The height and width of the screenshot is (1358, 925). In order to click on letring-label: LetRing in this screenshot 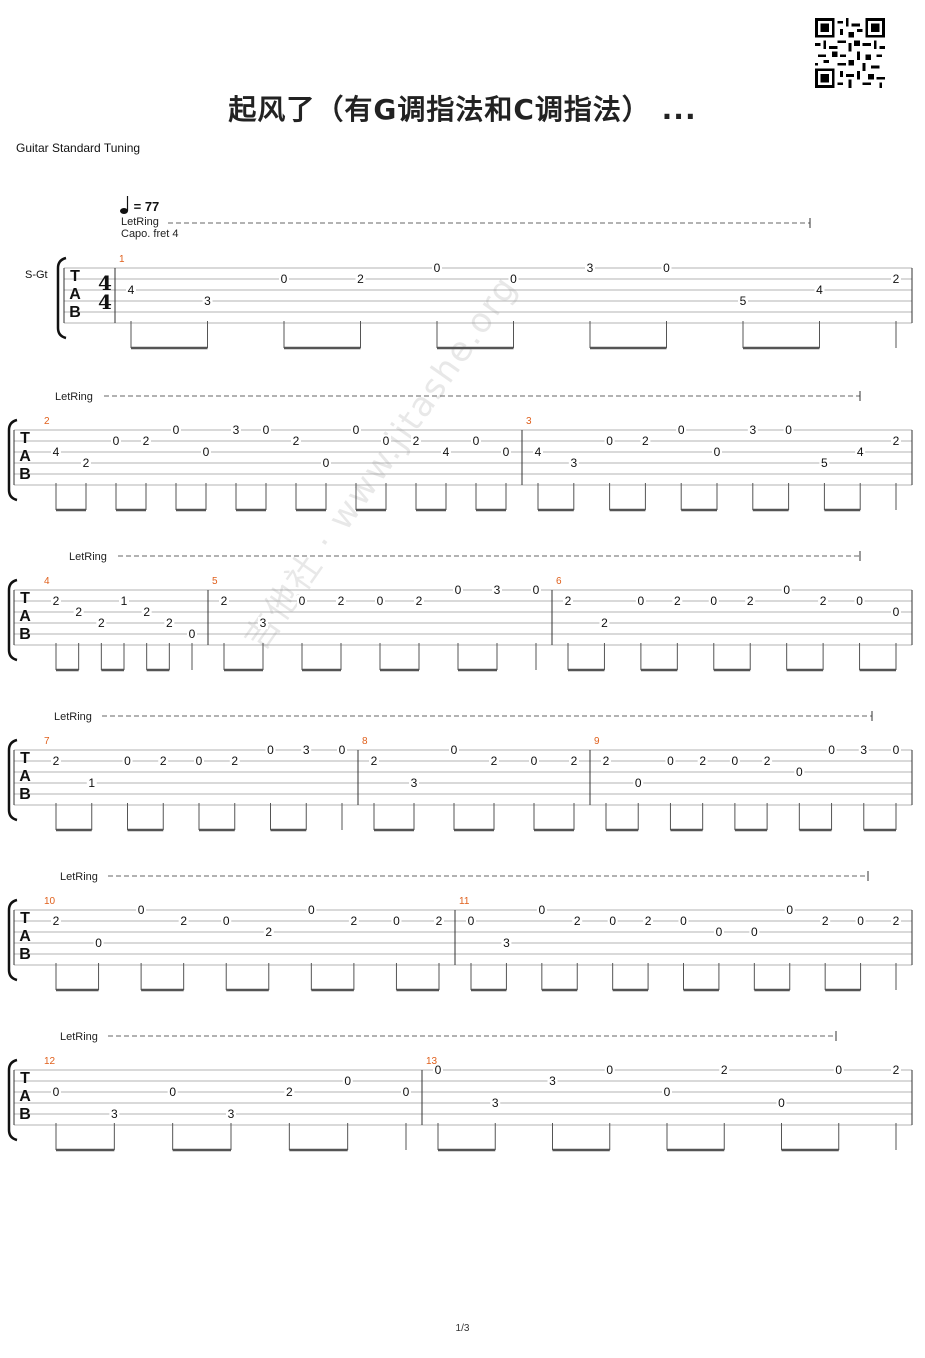, I will do `click(74, 397)`.